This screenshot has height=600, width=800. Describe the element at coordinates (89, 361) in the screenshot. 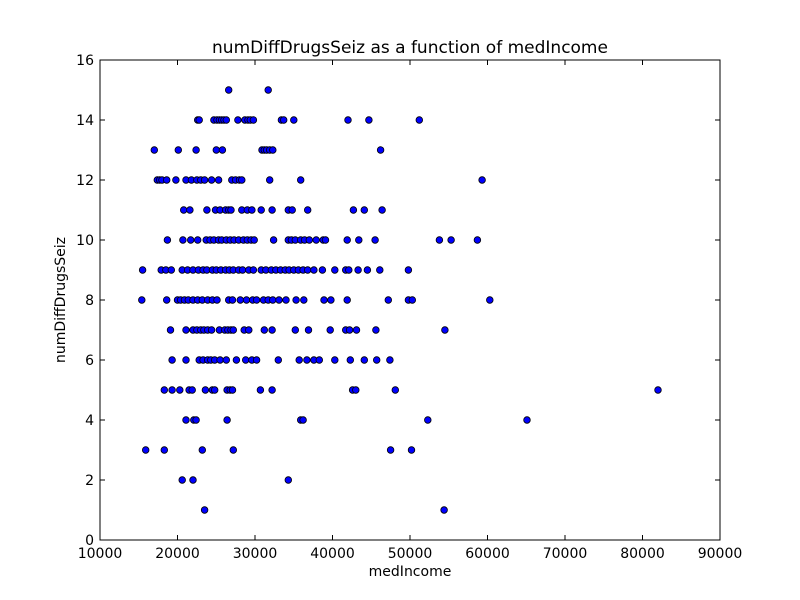

I see `y-tick-label-3: 6` at that location.